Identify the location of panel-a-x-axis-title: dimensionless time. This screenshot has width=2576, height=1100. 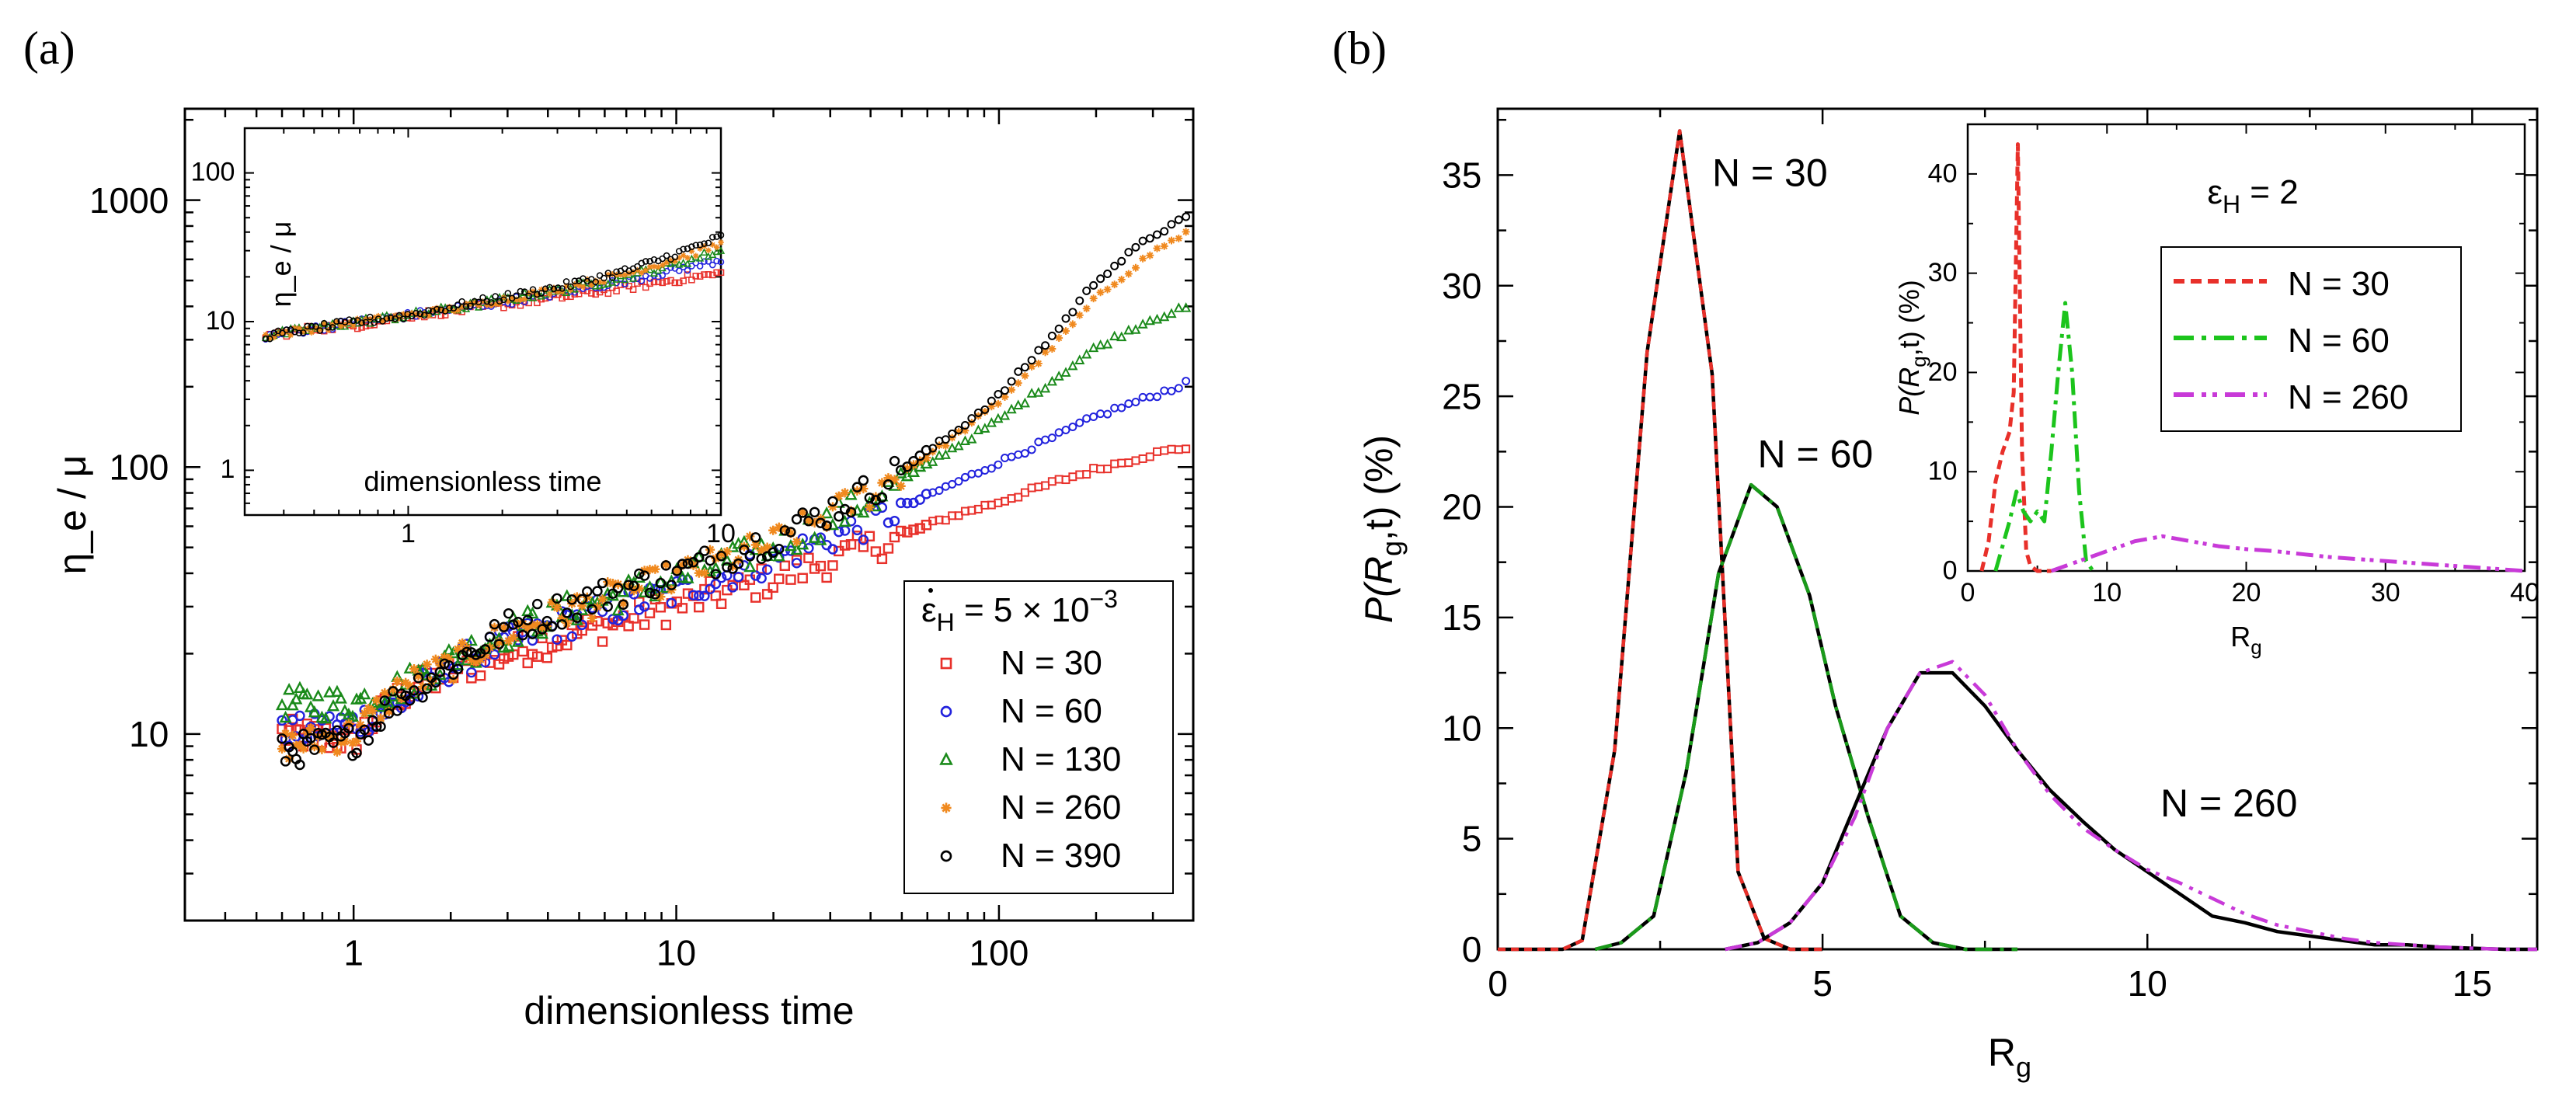
(689, 1010).